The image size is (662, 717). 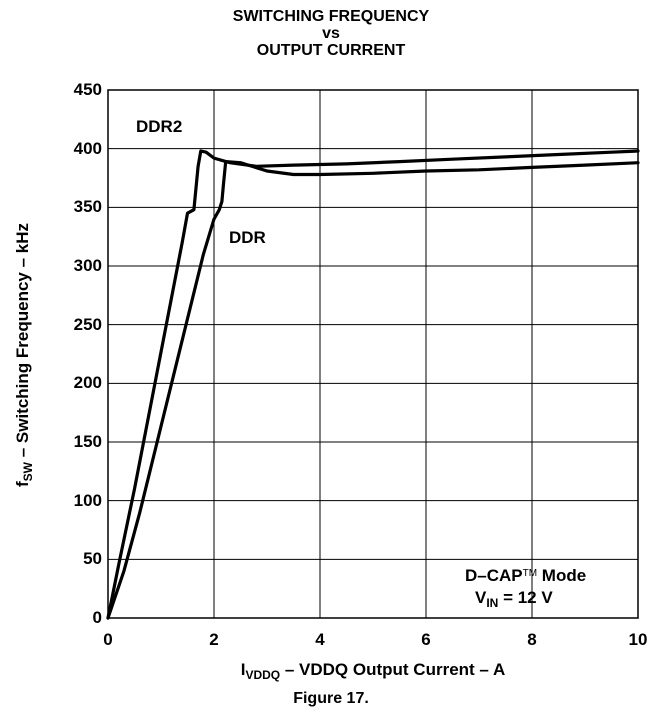 What do you see at coordinates (638, 639) in the screenshot?
I see `x-tick-label-10: 10` at bounding box center [638, 639].